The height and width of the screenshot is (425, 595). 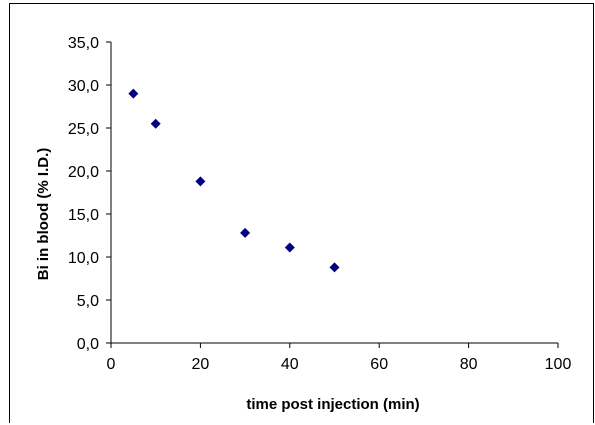 What do you see at coordinates (9, 213) in the screenshot?
I see `frame-left-border` at bounding box center [9, 213].